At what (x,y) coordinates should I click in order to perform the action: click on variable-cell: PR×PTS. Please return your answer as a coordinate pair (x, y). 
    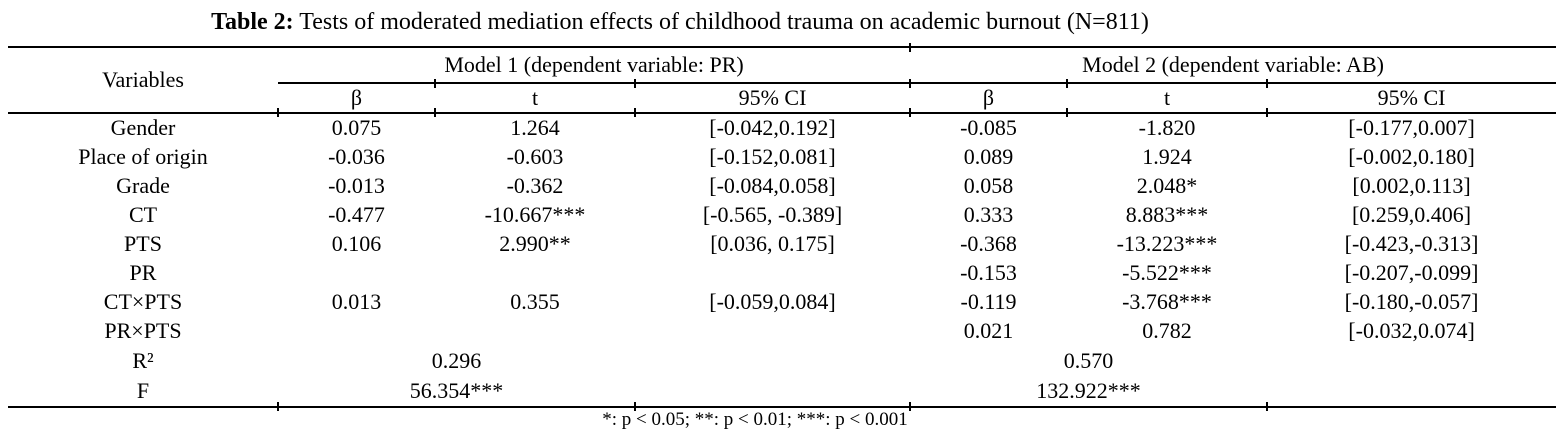
    Looking at the image, I should click on (143, 330).